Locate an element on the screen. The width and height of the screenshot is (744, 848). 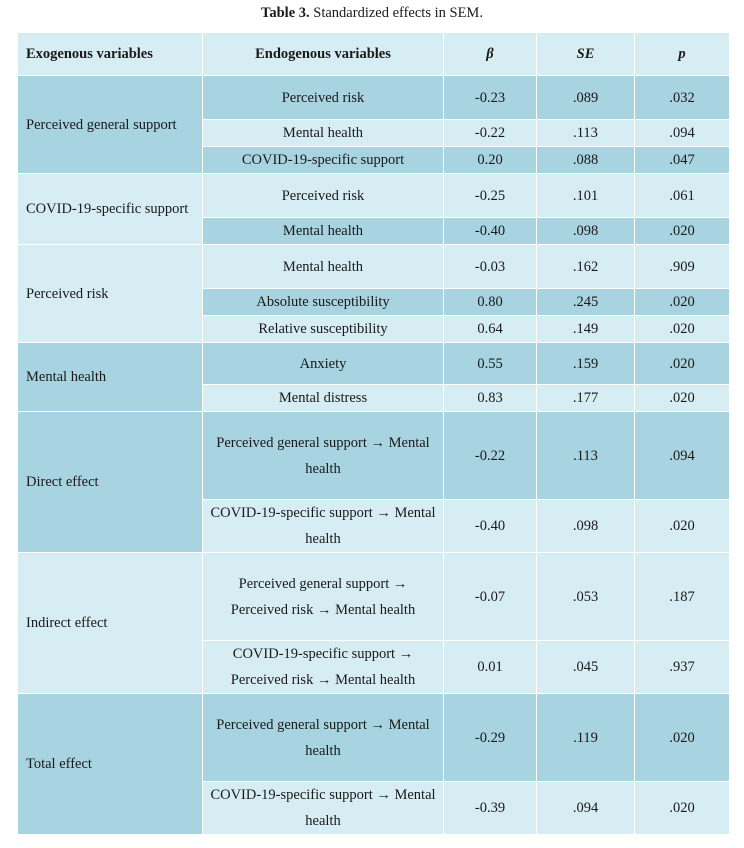
beta-cell: -0.25 is located at coordinates (490, 195).